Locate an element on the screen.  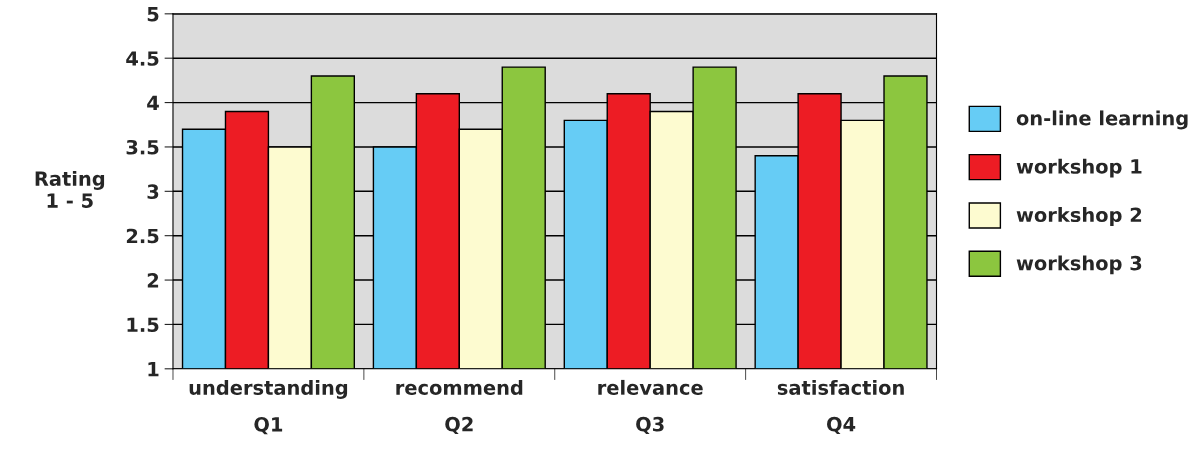
legend-label: on-line learning is located at coordinates (1102, 120).